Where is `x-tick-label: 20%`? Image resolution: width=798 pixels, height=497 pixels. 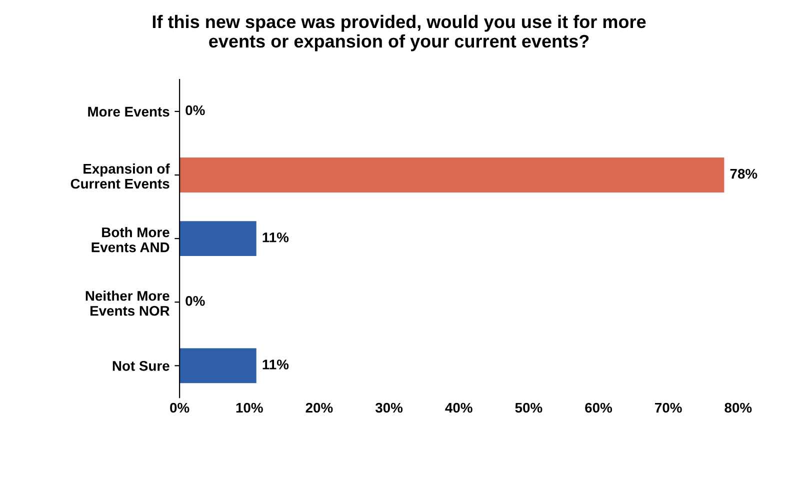
x-tick-label: 20% is located at coordinates (319, 407).